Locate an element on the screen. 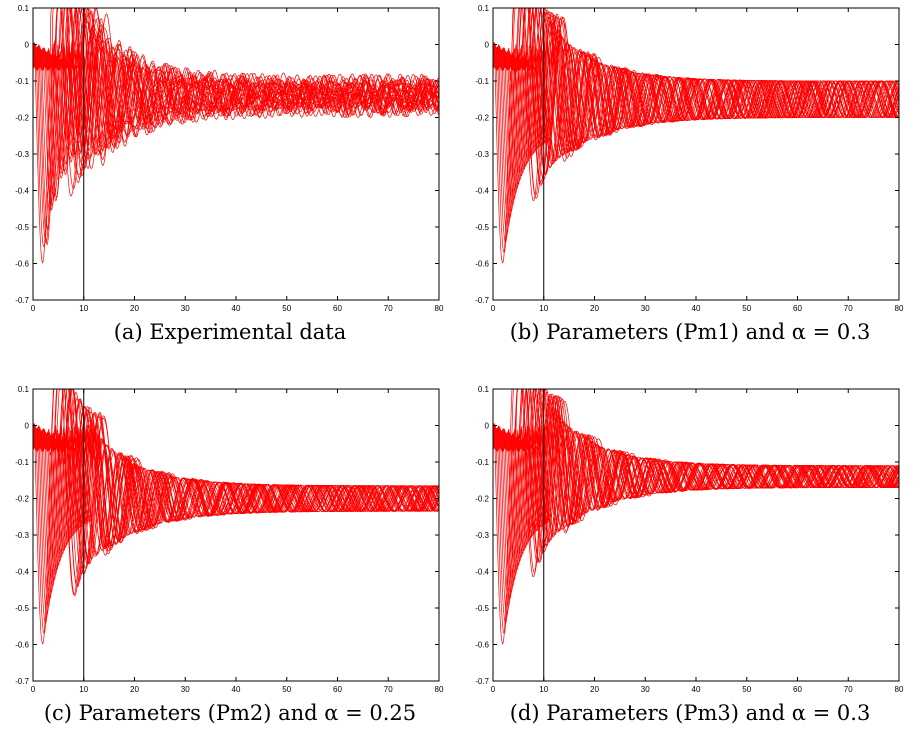 The width and height of the screenshot is (920, 747). chart-d-xtick-label: 70 is located at coordinates (848, 689).